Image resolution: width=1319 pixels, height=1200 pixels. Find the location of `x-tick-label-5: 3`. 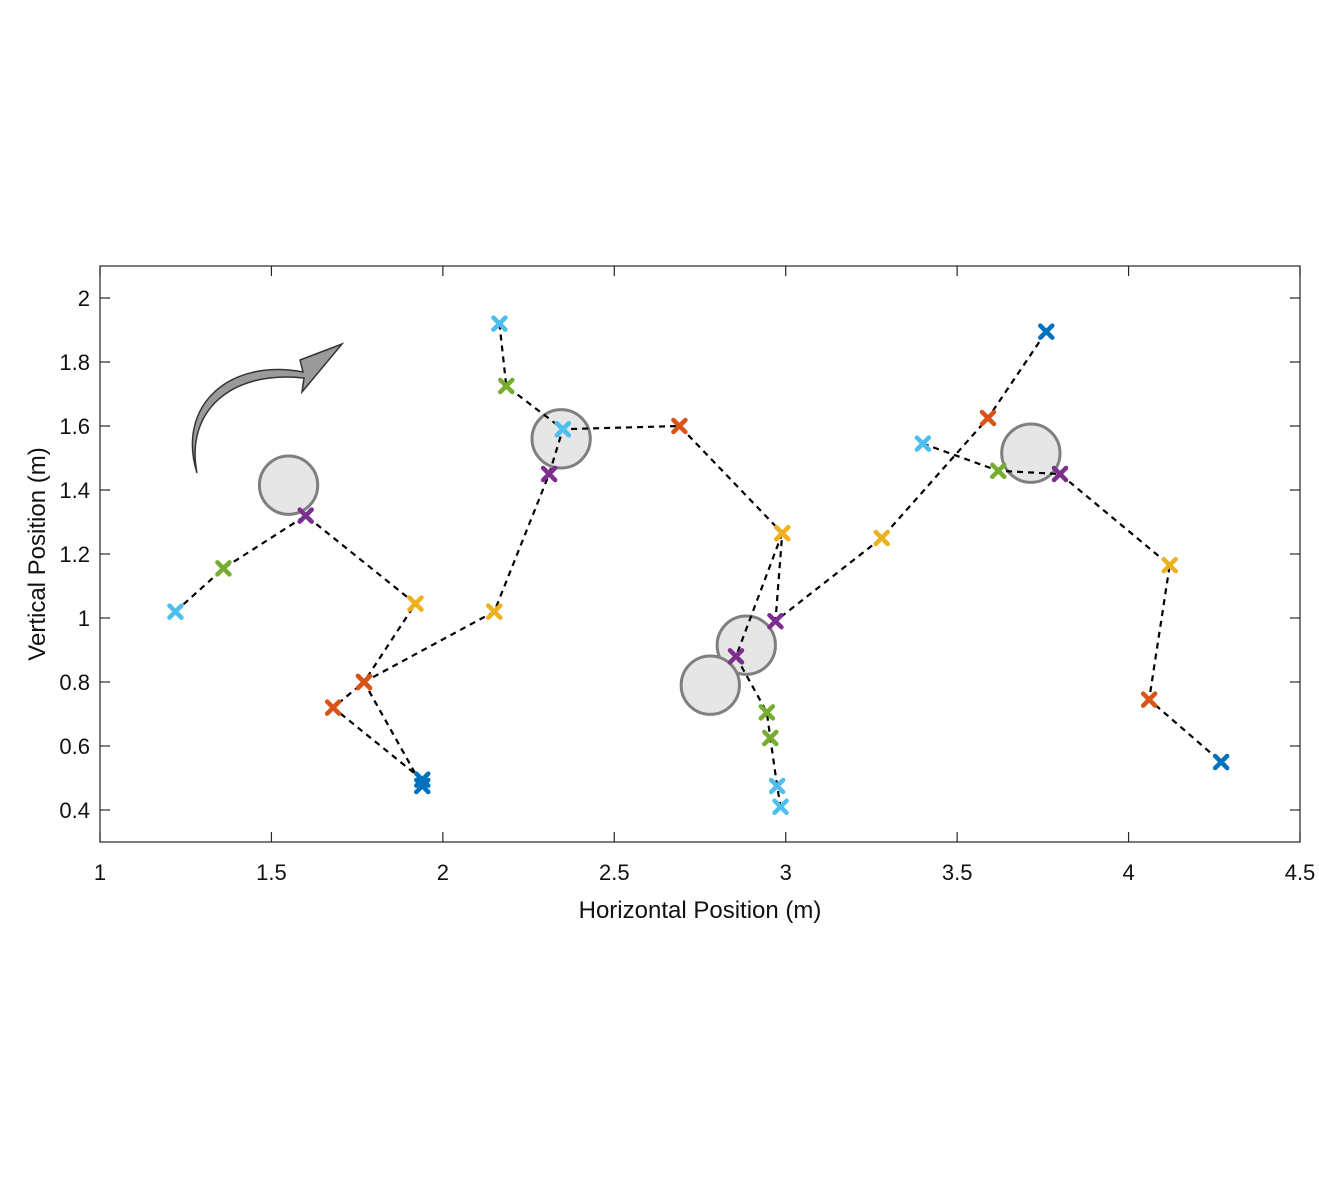

x-tick-label-5: 3 is located at coordinates (786, 872).